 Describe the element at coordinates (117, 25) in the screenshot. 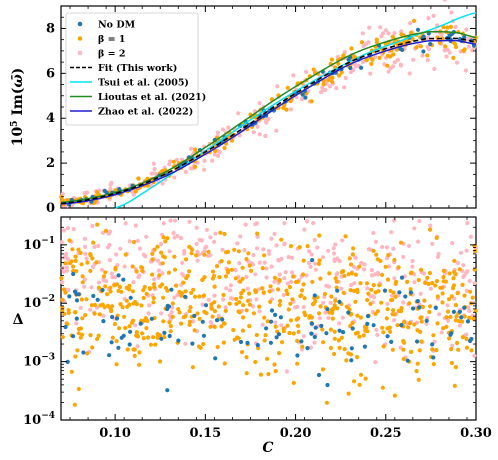

I see `legend-label: No DM` at that location.